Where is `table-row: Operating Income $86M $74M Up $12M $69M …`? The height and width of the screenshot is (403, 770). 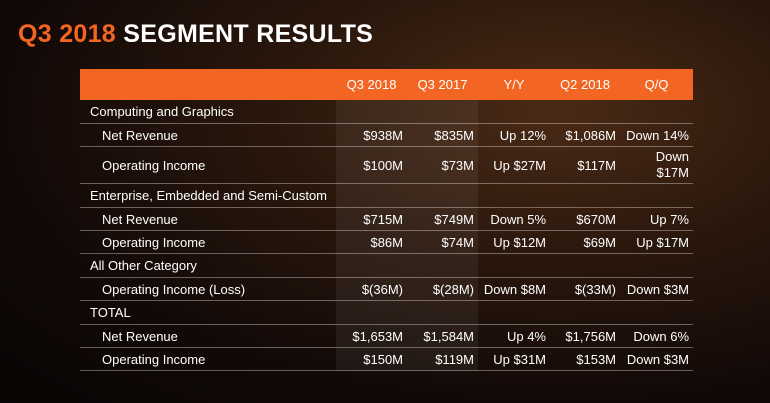
table-row: Operating Income $86M $74M Up $12M $69M … is located at coordinates (386, 242).